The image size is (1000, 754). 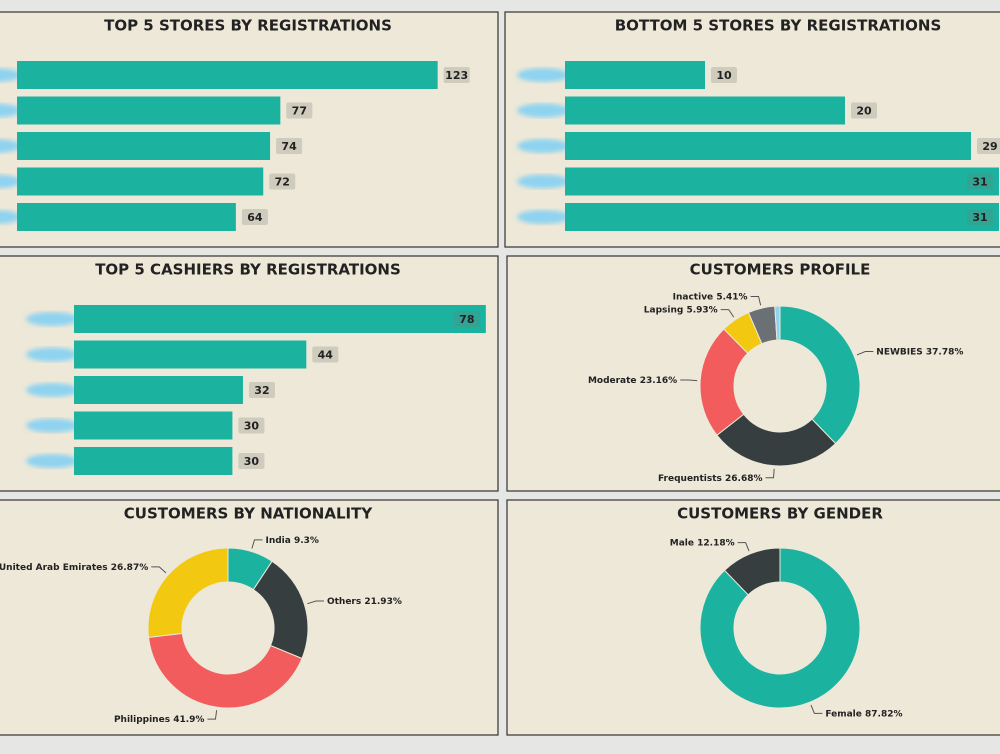 What do you see at coordinates (612, 380) in the screenshot?
I see `slice-name: Moderate` at bounding box center [612, 380].